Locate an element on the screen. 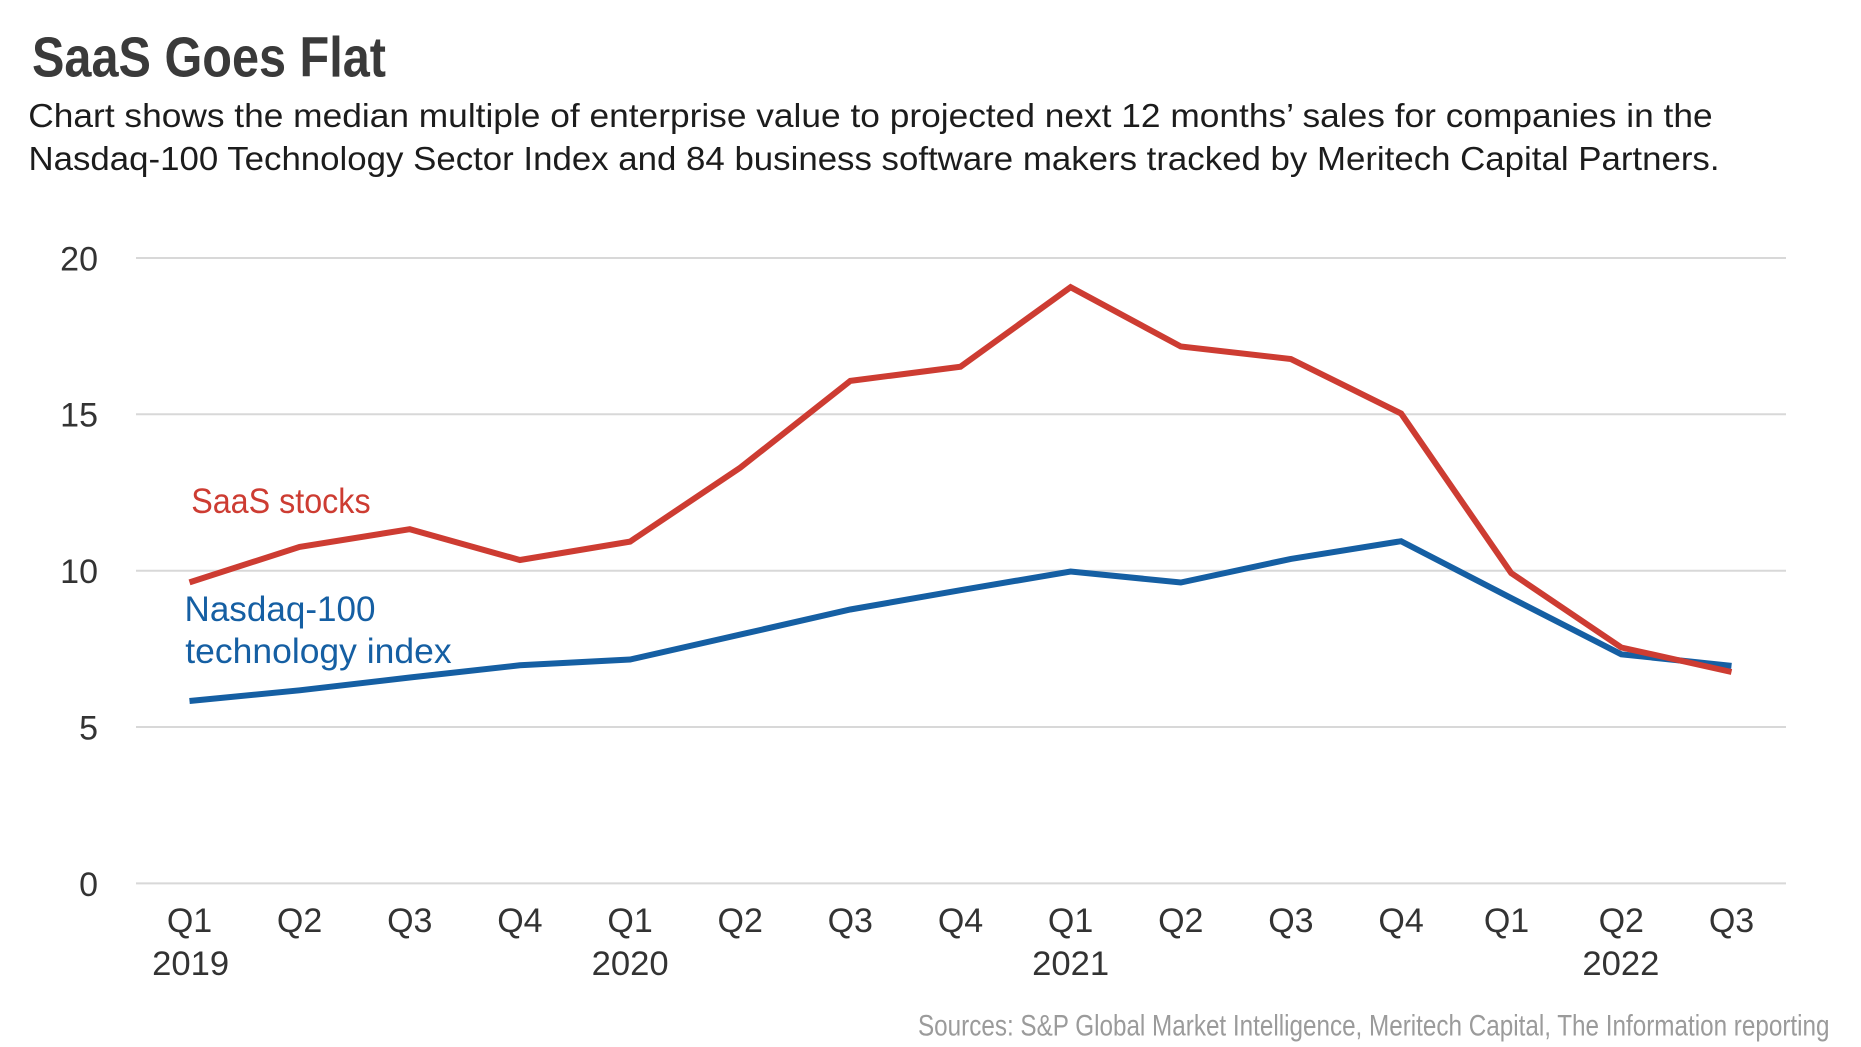 This screenshot has width=1861, height=1047. svg-text: 10 is located at coordinates (79, 572).